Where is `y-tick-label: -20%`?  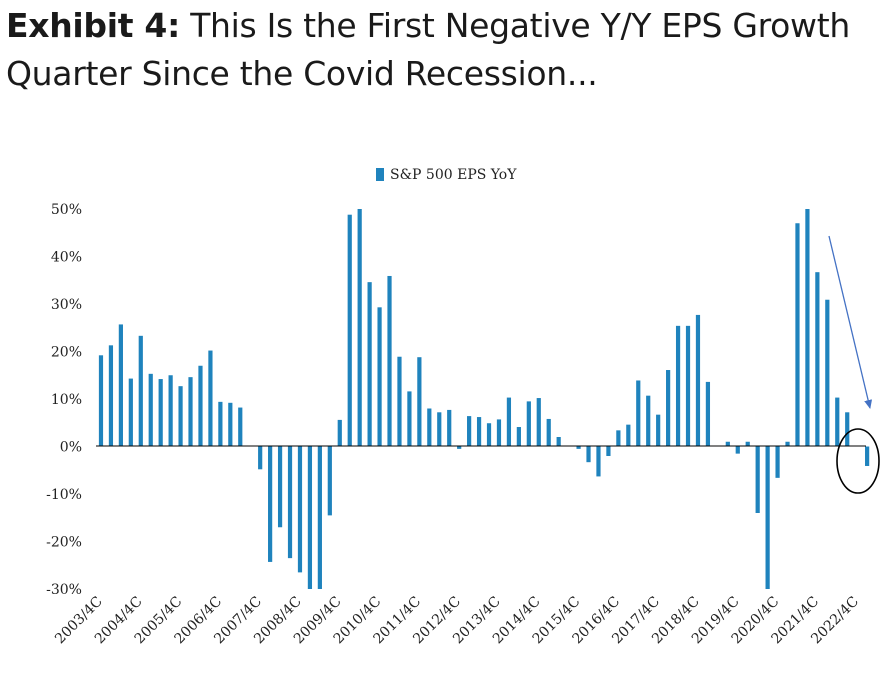 y-tick-label: -20% is located at coordinates (64, 543).